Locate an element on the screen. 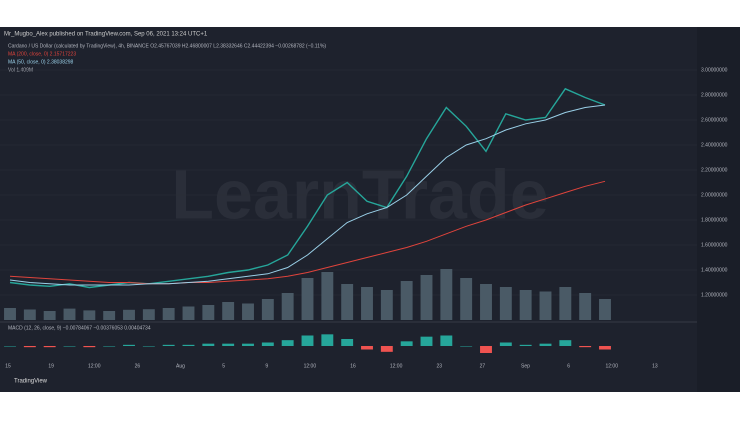  x-tick-label: 5 is located at coordinates (223, 366).